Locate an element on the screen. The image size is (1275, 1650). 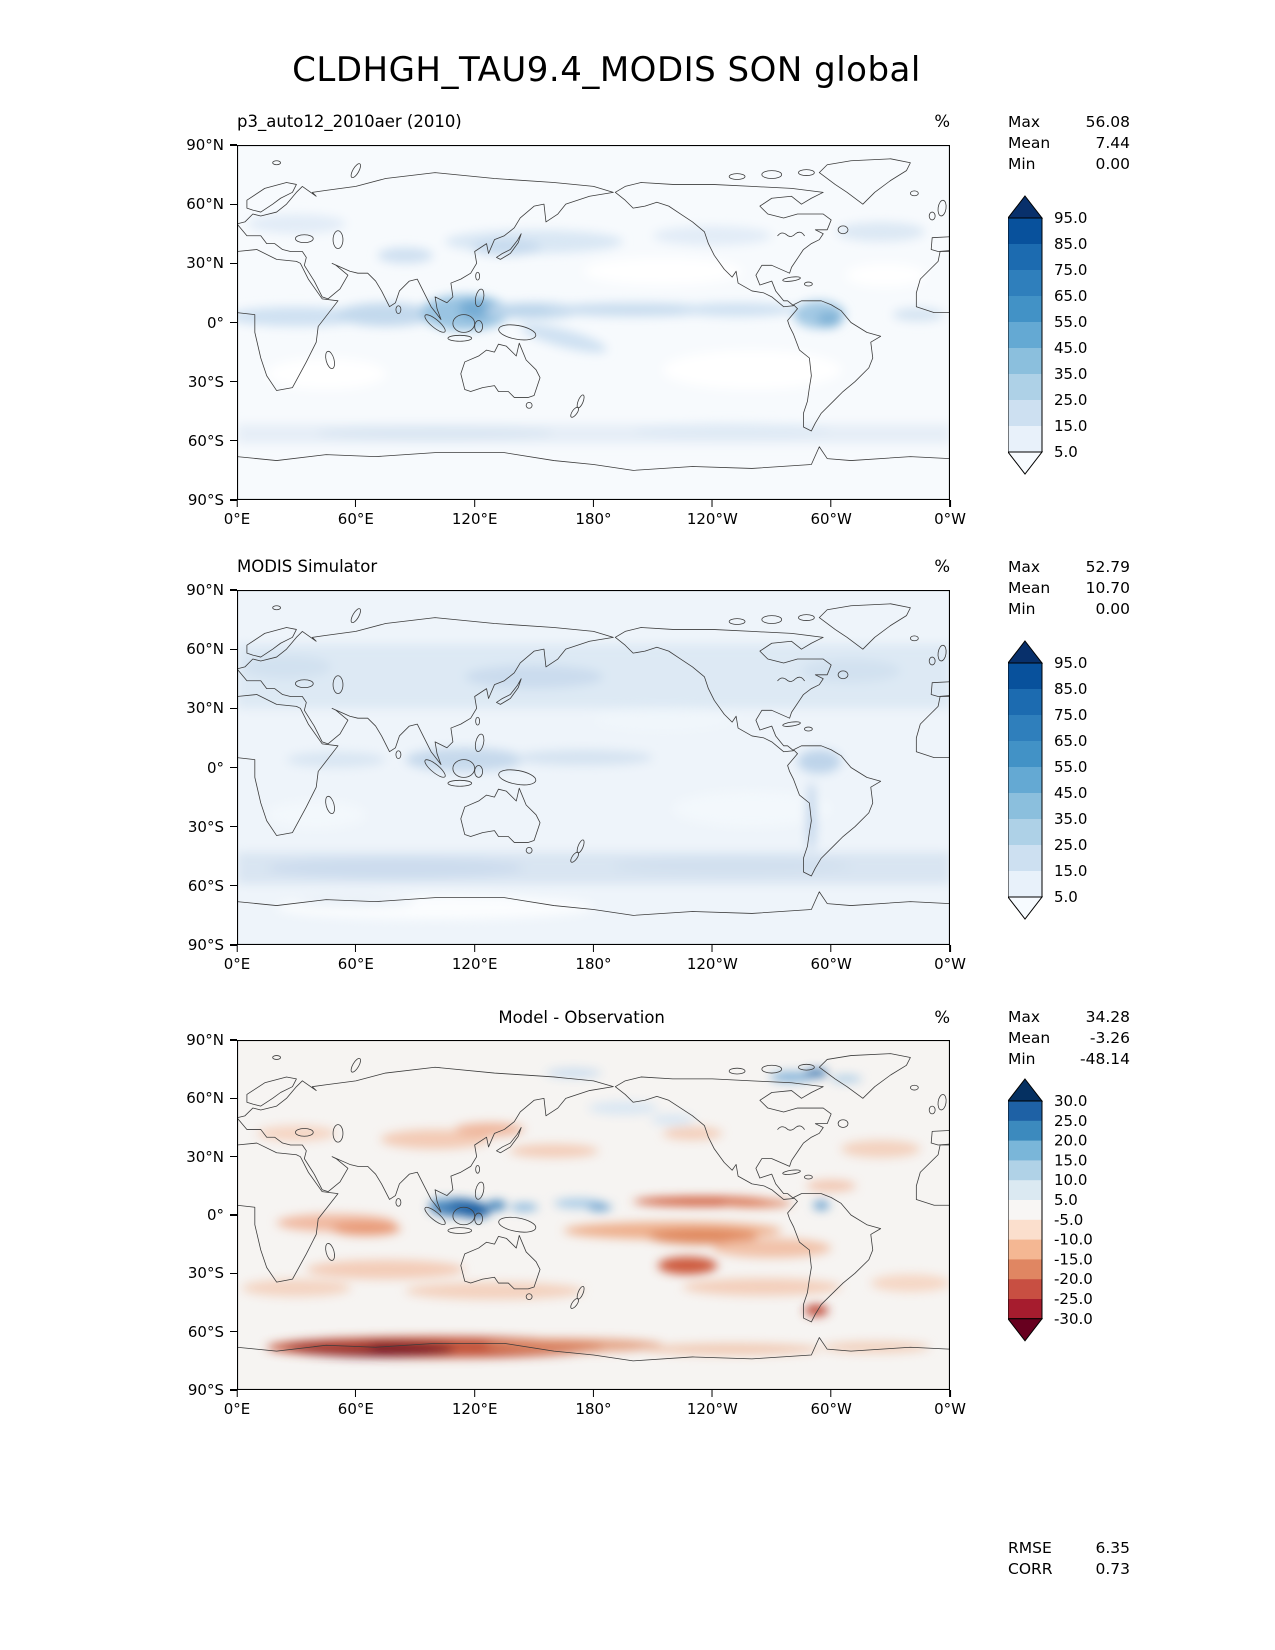
panel-2-title-row: MODIS Simulator % is located at coordinates (593, 566).